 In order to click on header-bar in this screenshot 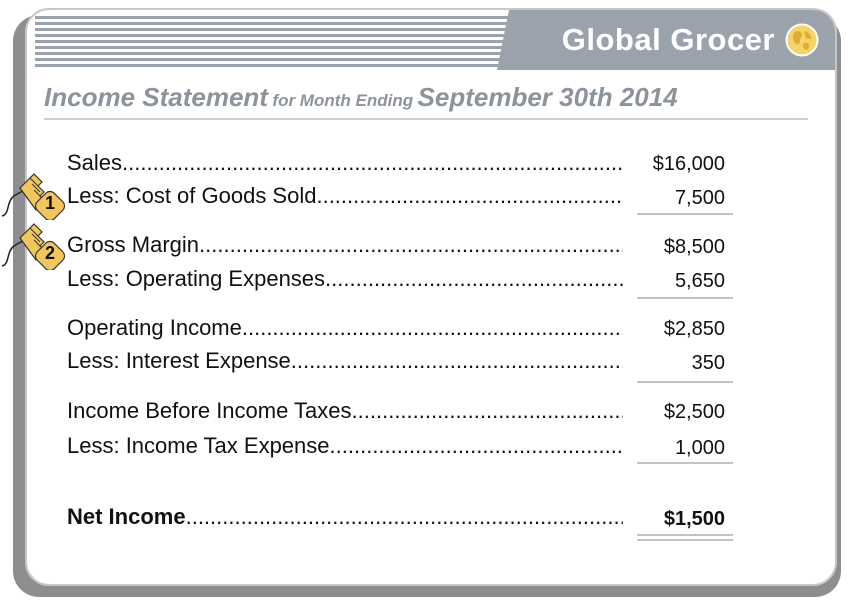, I will do `click(435, 40)`.